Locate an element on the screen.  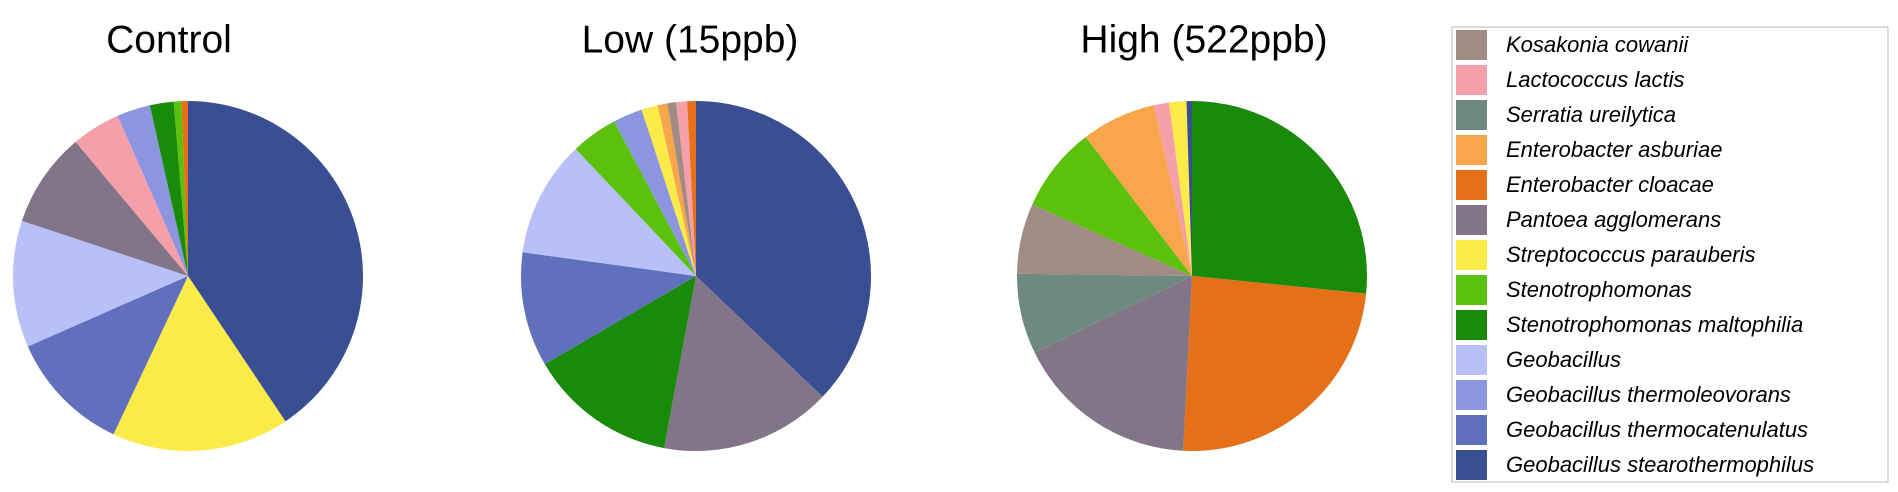
legend-label: Kosakonia cowanii is located at coordinates (1597, 44).